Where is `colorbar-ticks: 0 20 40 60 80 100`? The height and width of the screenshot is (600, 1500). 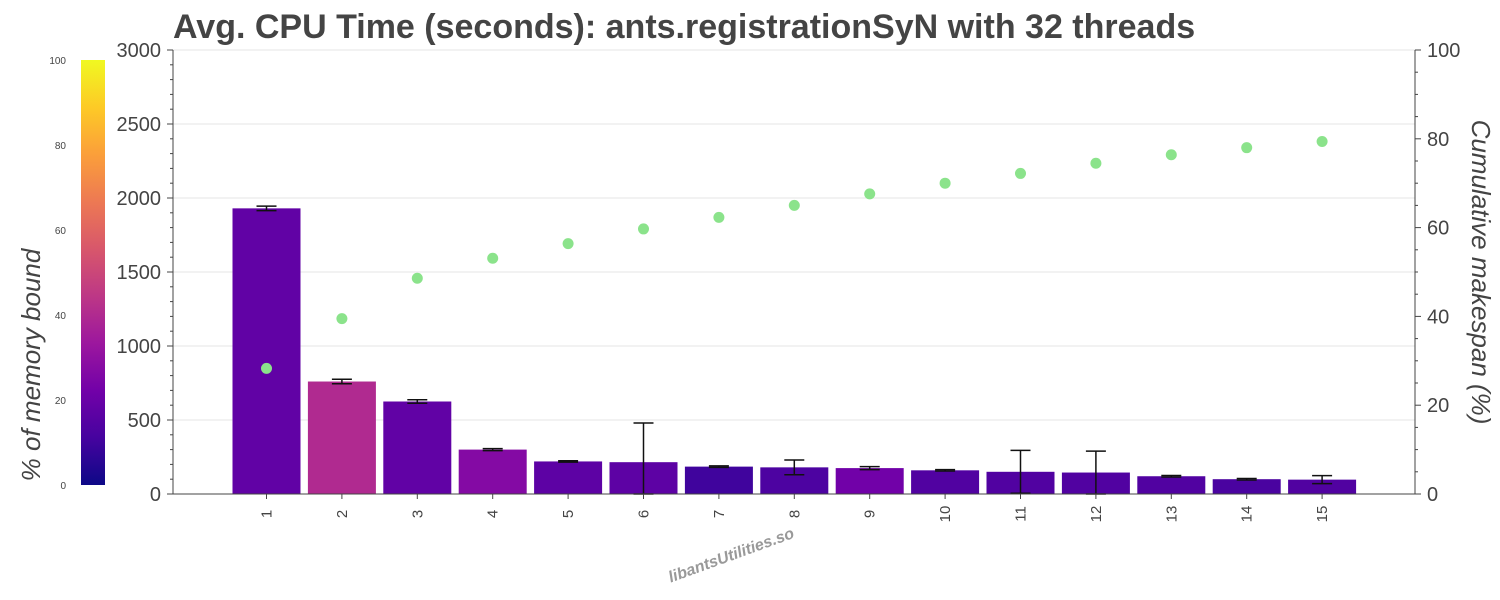 colorbar-ticks: 0 20 40 60 80 100 is located at coordinates (57, 274).